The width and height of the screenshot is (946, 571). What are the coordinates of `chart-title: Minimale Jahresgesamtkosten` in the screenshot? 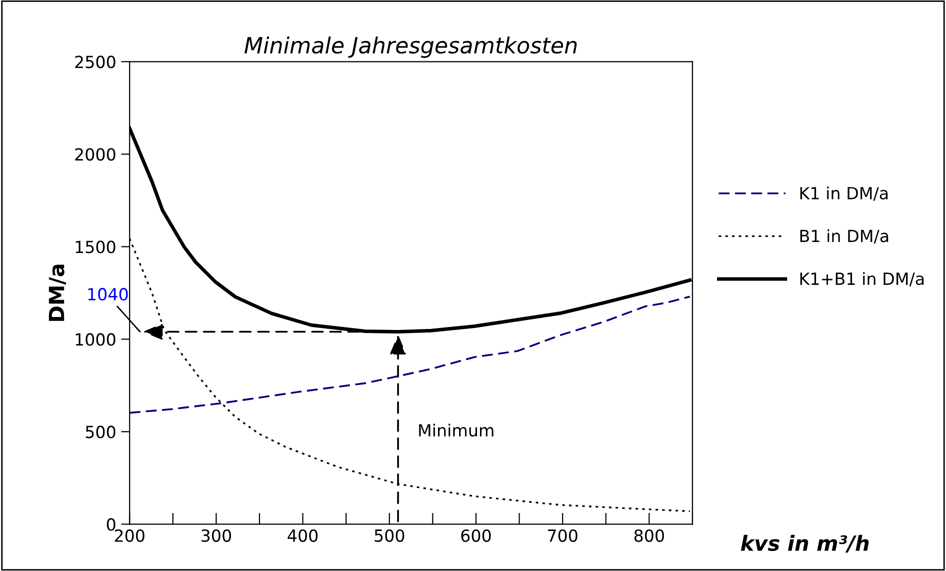 It's located at (410, 47).